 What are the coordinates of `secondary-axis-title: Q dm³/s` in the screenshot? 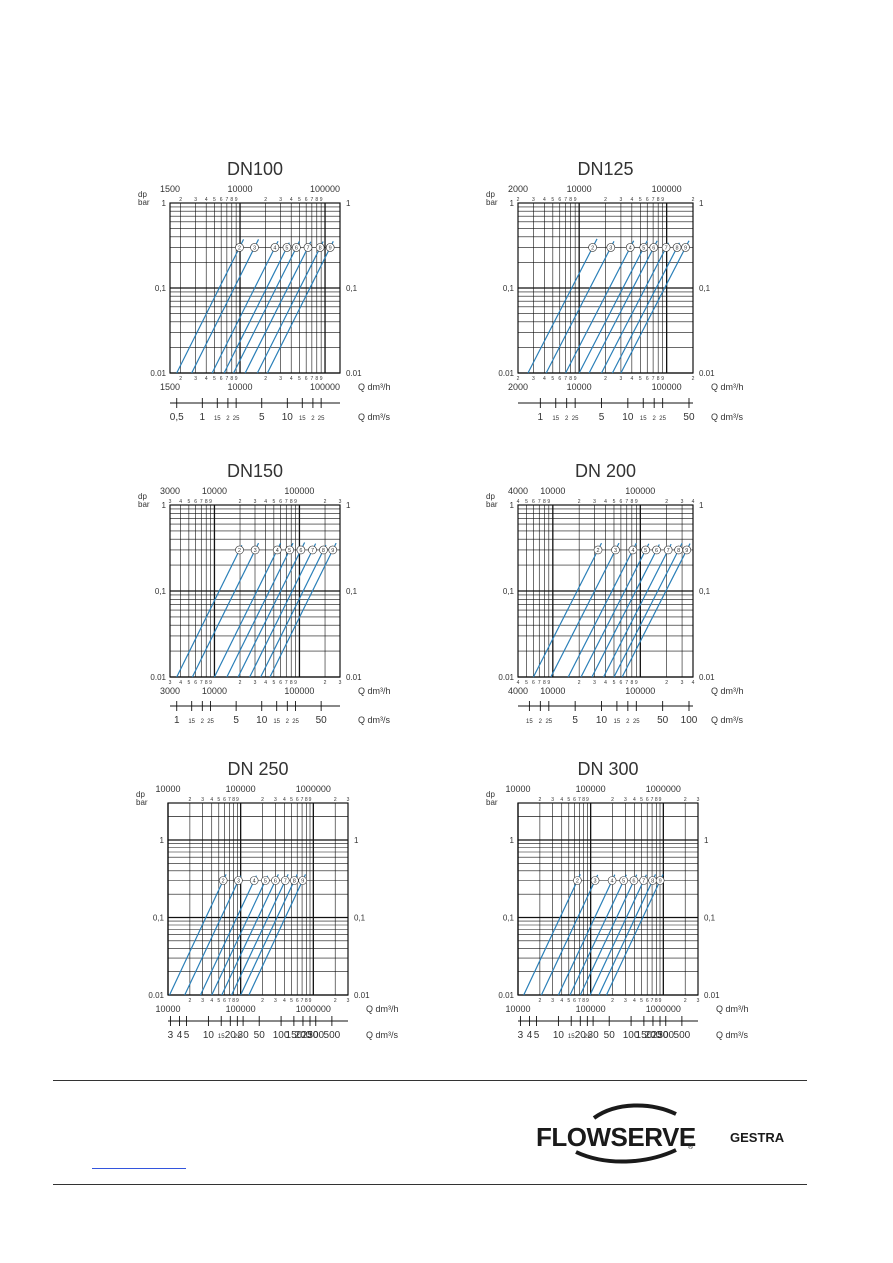 It's located at (374, 720).